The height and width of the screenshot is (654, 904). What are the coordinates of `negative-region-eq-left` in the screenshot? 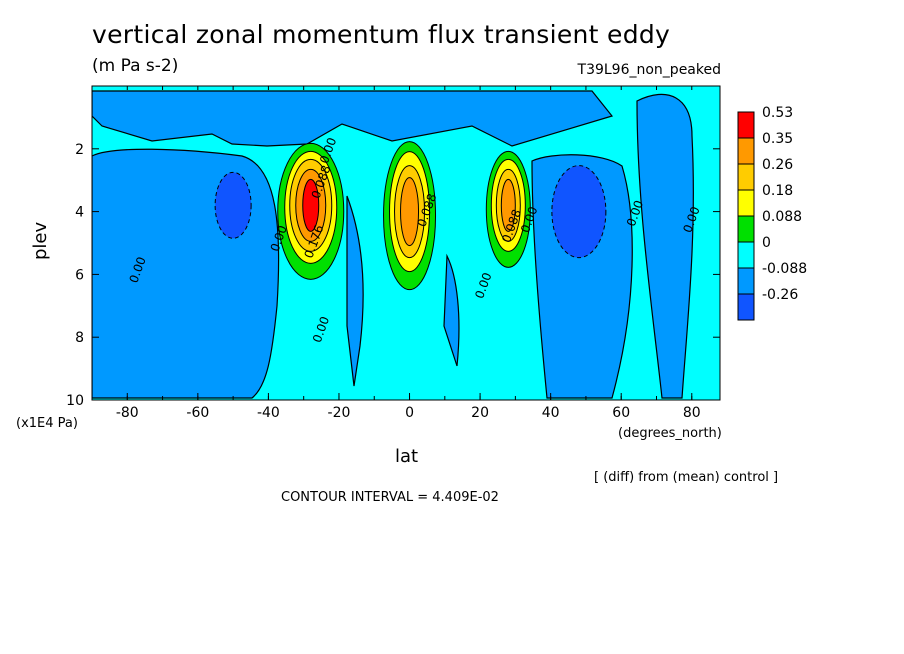 It's located at (355, 291).